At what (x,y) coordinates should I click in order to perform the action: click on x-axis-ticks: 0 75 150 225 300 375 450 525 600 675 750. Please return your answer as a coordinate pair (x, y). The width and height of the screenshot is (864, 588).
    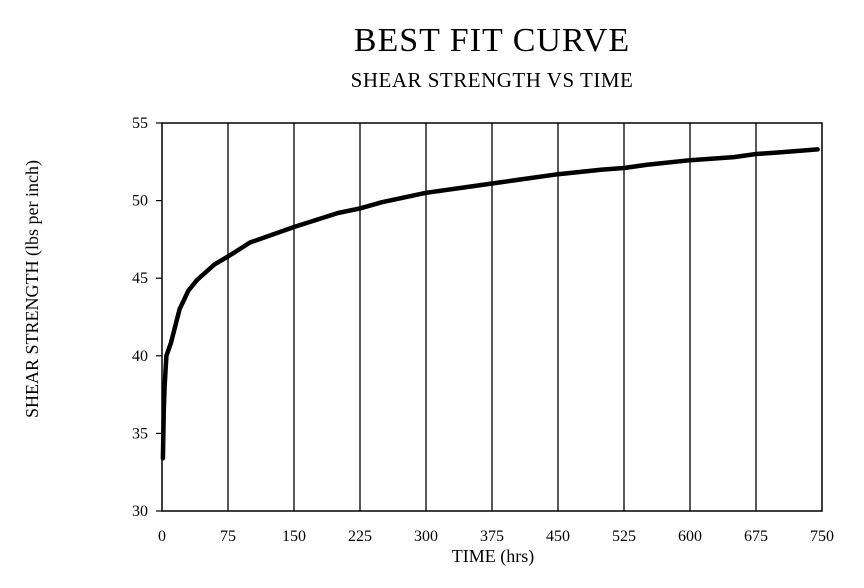
    Looking at the image, I should click on (496, 536).